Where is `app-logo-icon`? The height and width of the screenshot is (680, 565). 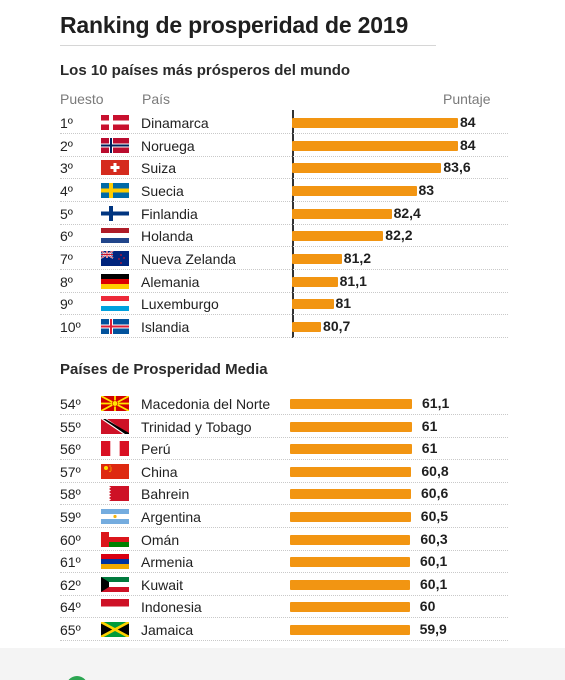
app-logo-icon is located at coordinates (77, 678).